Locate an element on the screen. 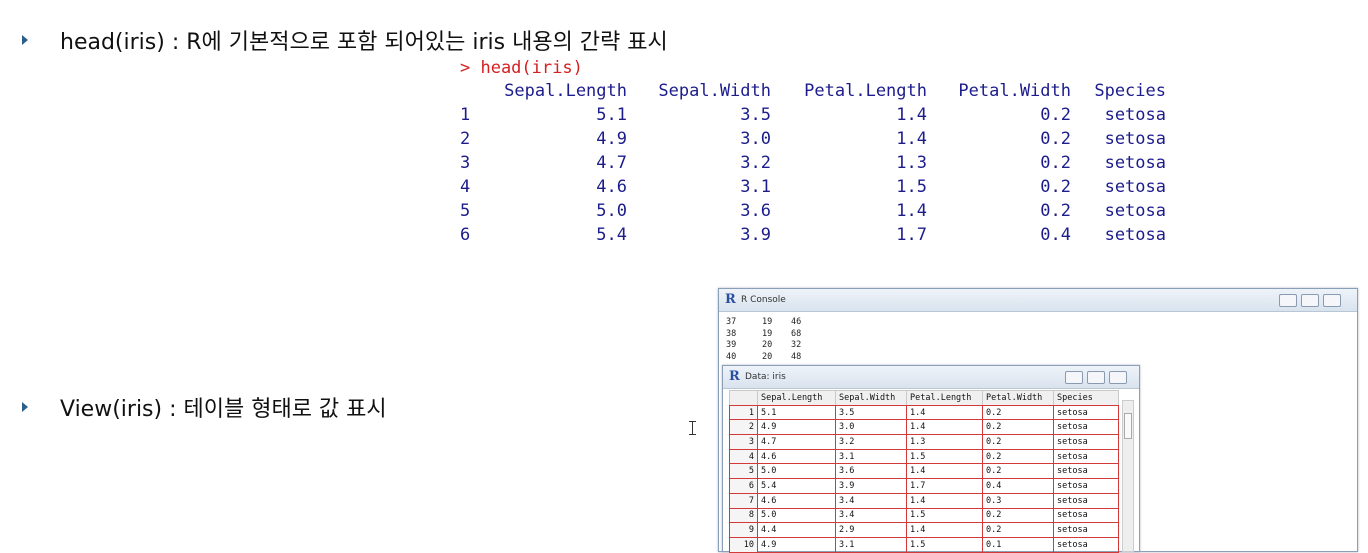 The width and height of the screenshot is (1368, 553). row-number: 2 is located at coordinates (465, 139).